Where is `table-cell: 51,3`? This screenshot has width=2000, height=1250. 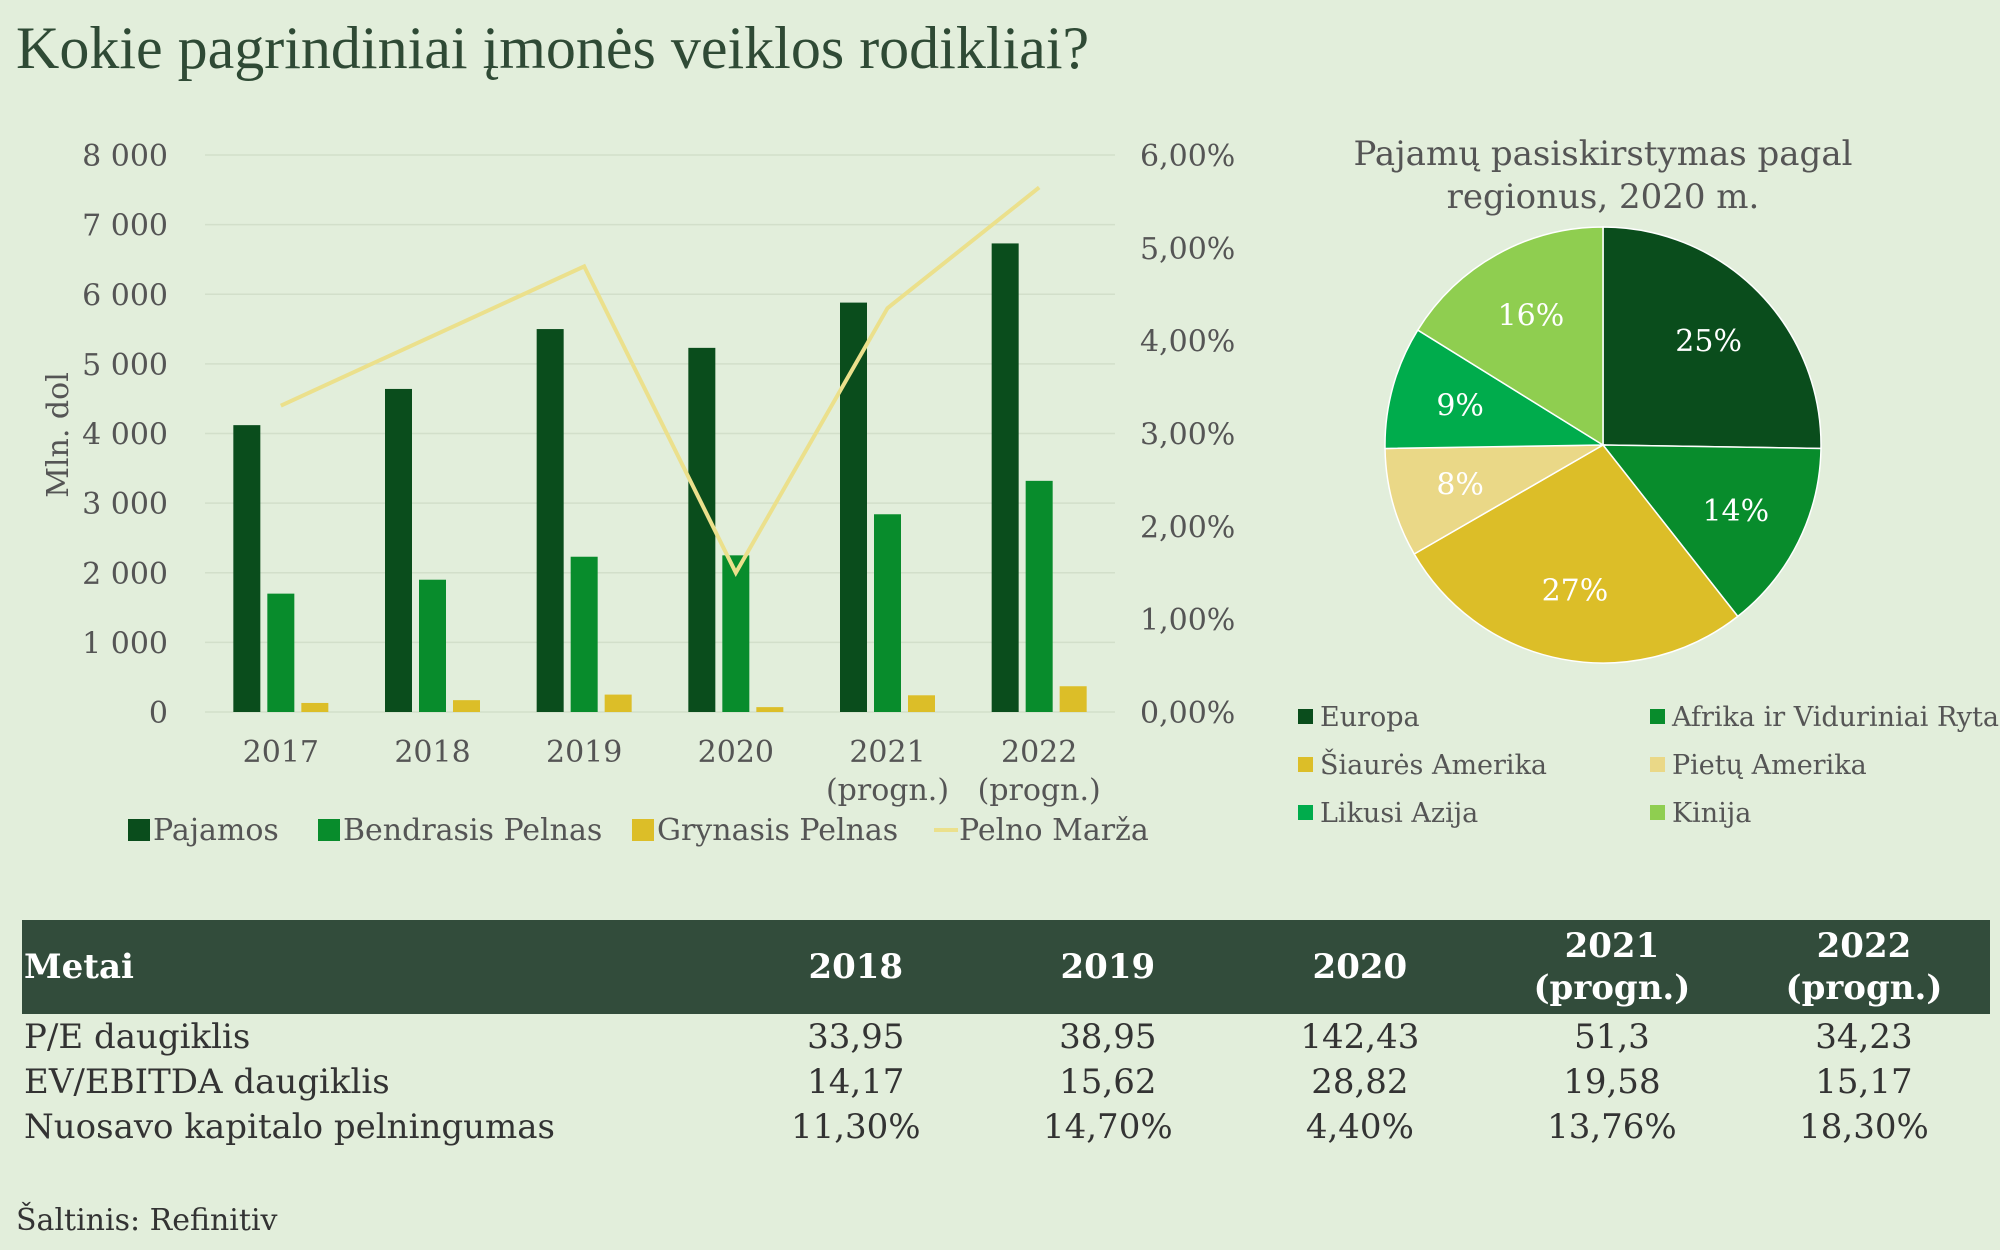 table-cell: 51,3 is located at coordinates (1612, 1036).